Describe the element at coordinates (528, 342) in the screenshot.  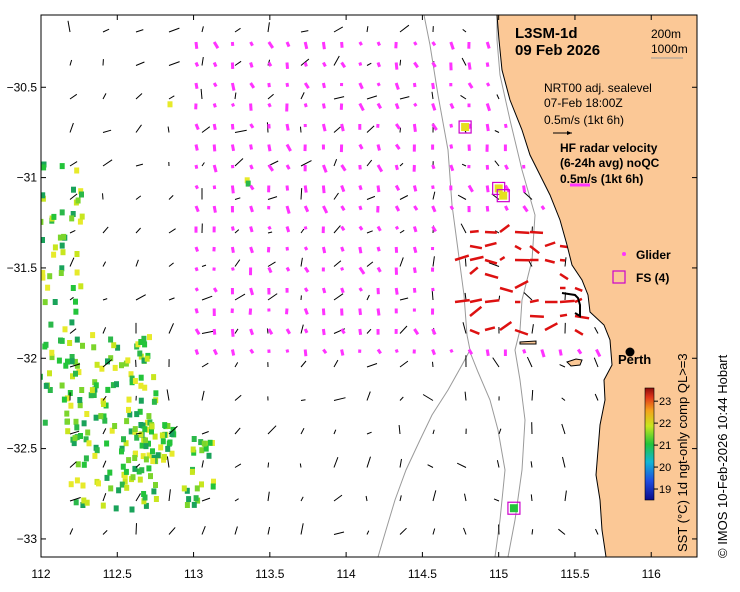
I see `rottnest-island` at that location.